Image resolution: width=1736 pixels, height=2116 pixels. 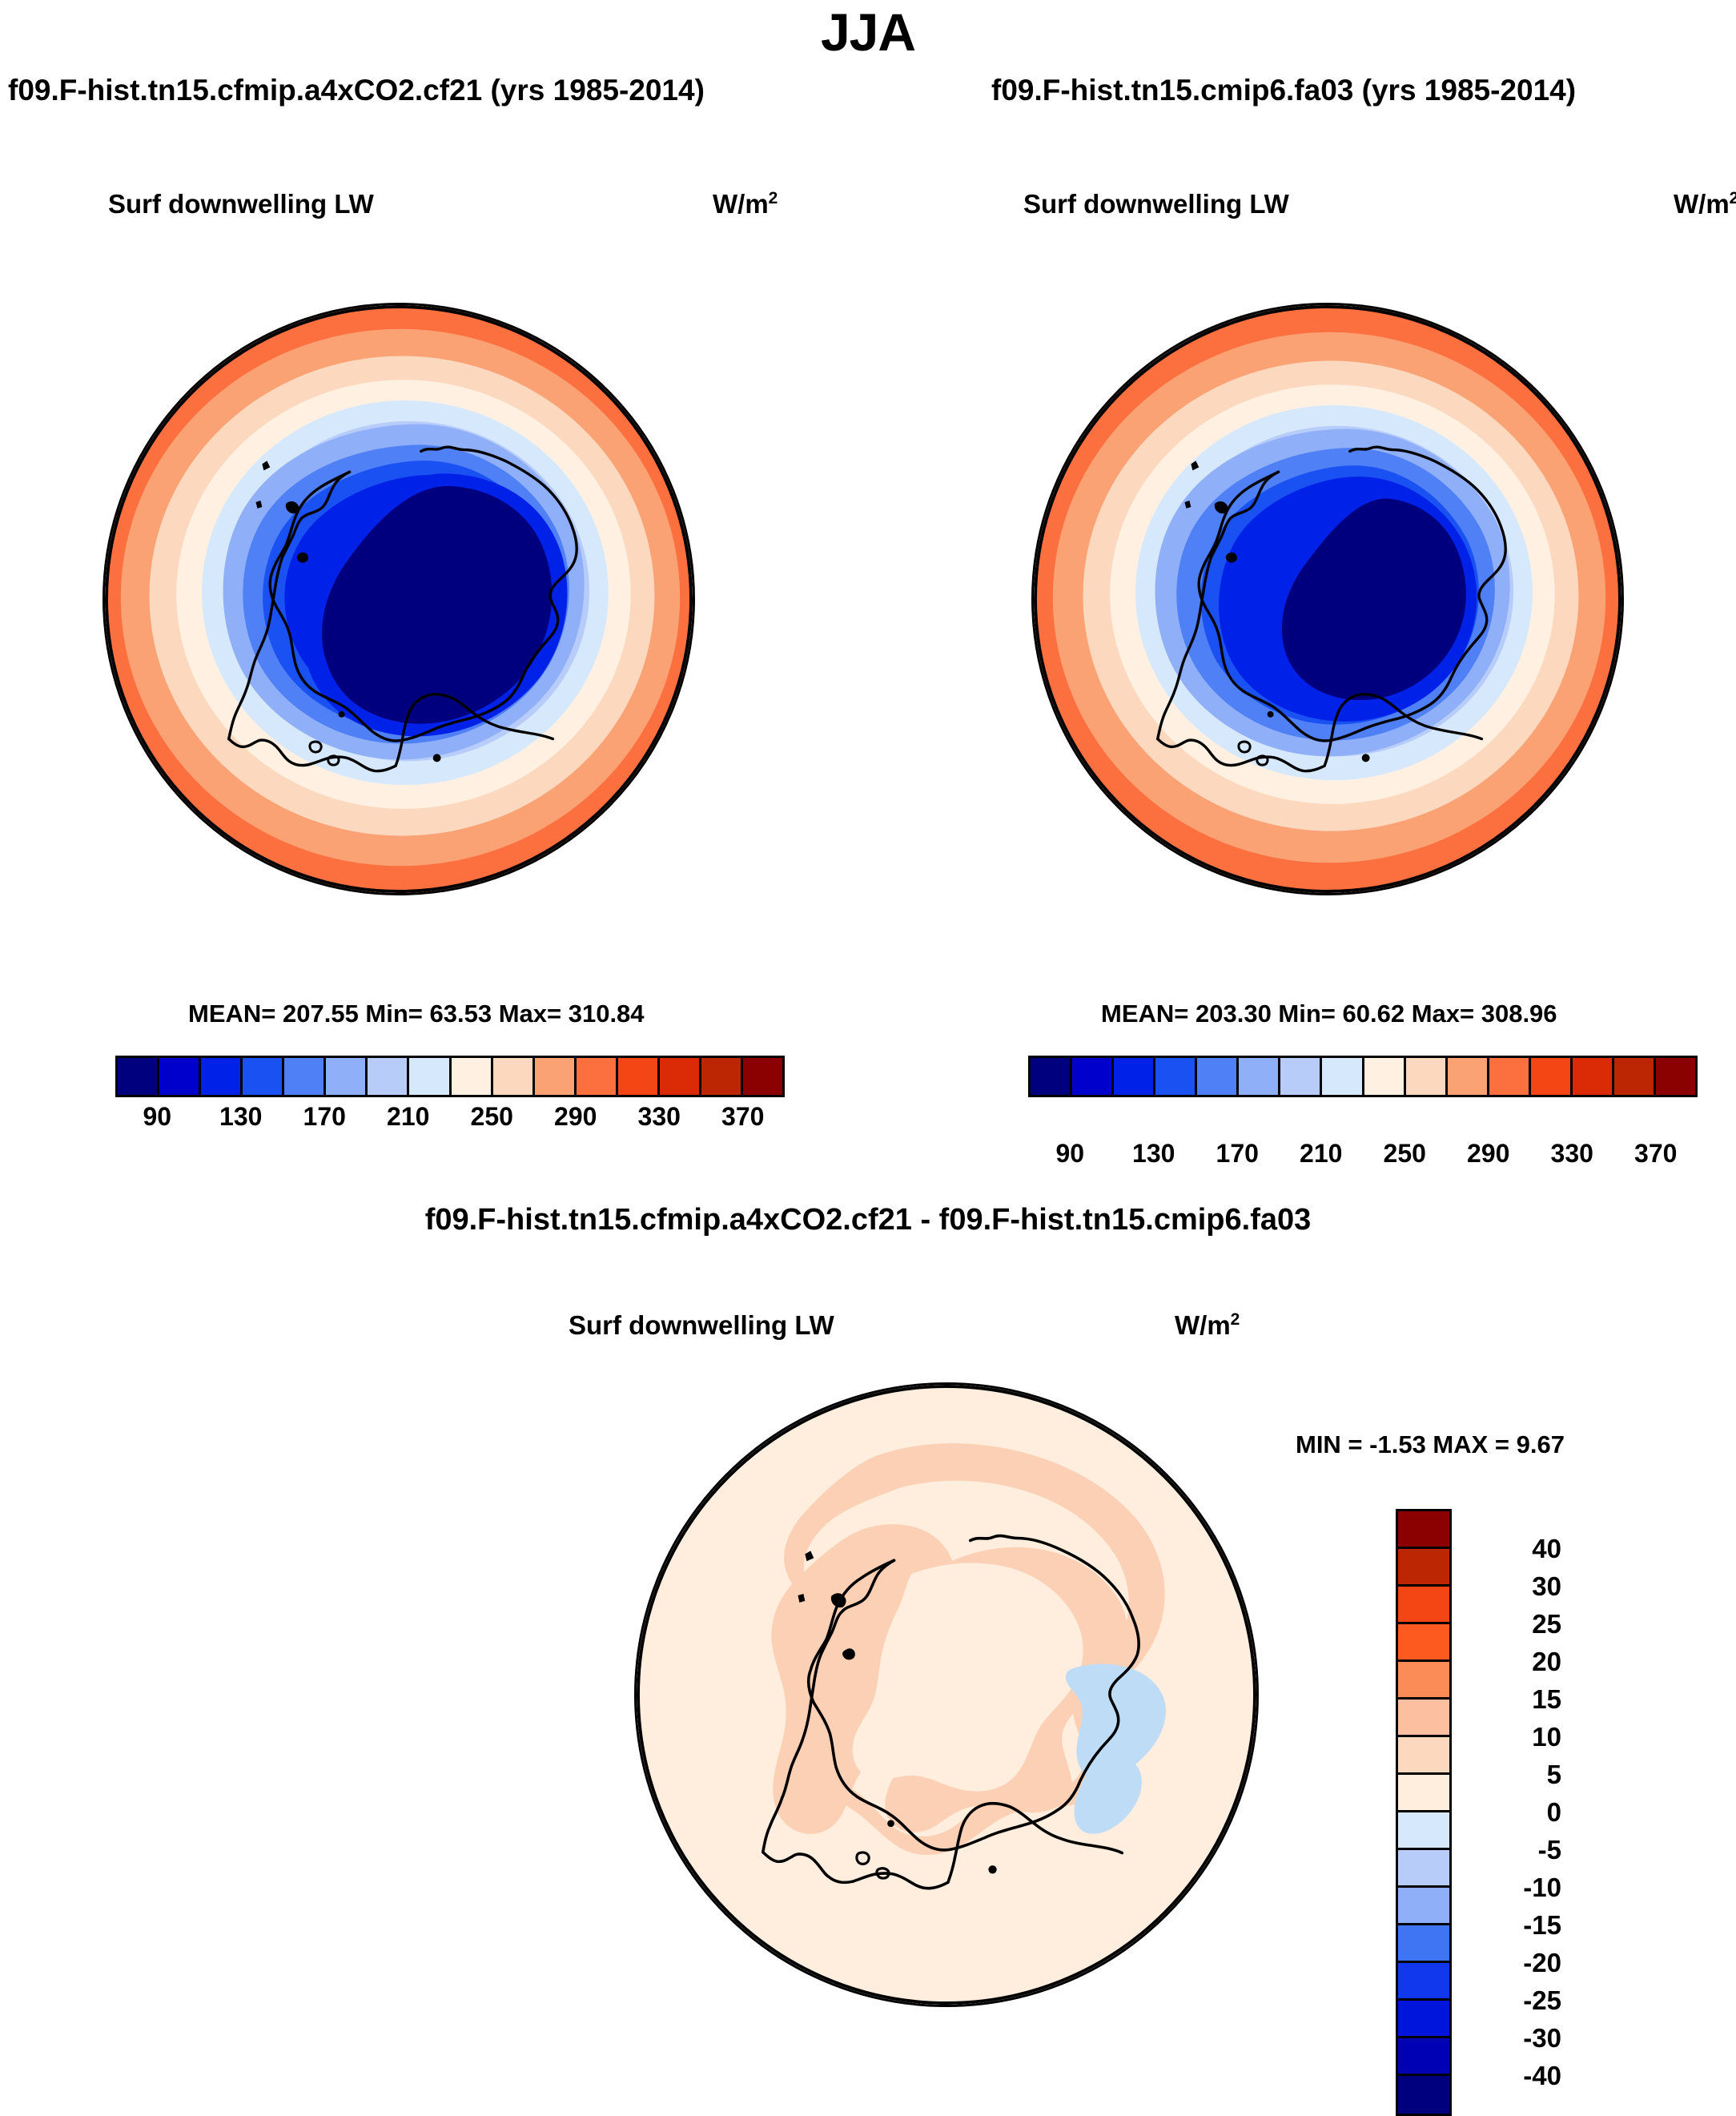 What do you see at coordinates (1070, 1153) in the screenshot?
I see `colorbar-tick-0: 90` at bounding box center [1070, 1153].